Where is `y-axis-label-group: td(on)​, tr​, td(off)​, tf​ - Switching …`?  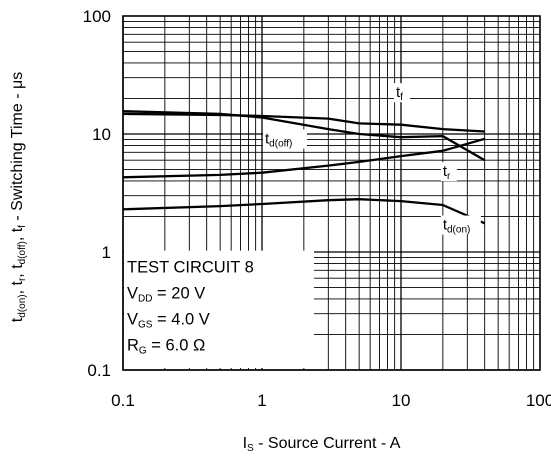
y-axis-label-group: td(on)​, tr​, td(off)​, tf​ - Switching … is located at coordinates (18, 197).